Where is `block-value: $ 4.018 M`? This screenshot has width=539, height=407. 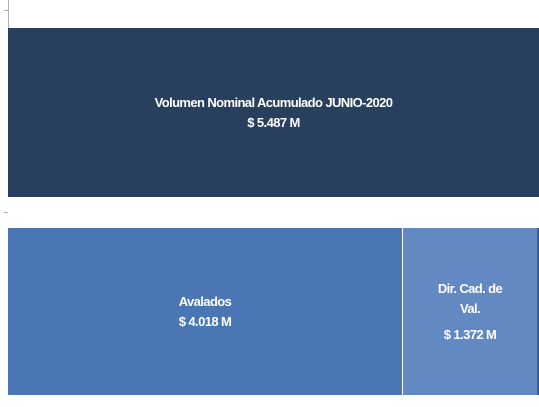
block-value: $ 4.018 M is located at coordinates (205, 321).